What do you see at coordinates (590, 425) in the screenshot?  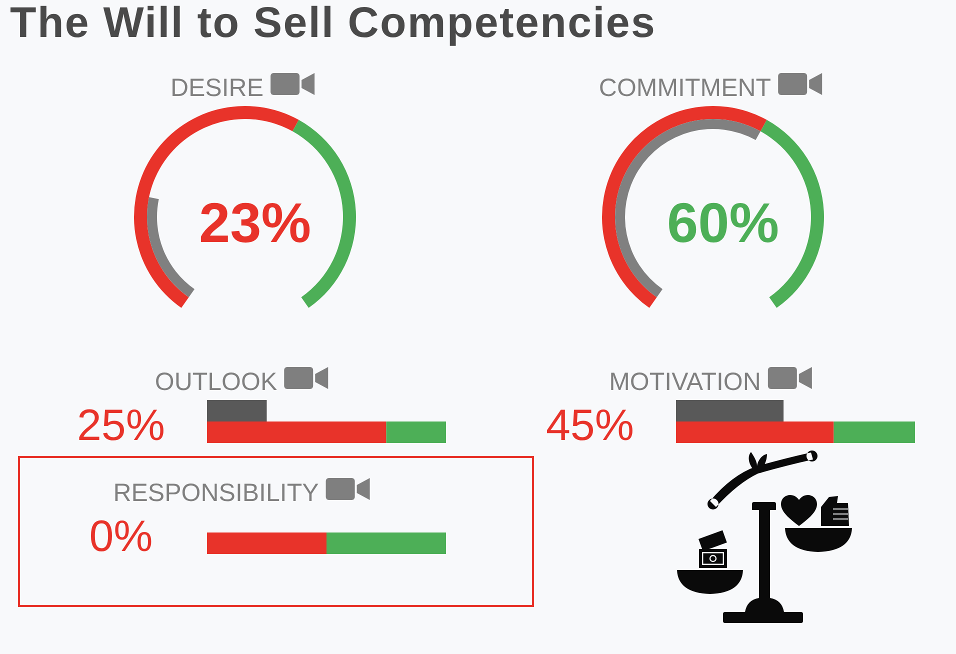 I see `data-label: 45%` at bounding box center [590, 425].